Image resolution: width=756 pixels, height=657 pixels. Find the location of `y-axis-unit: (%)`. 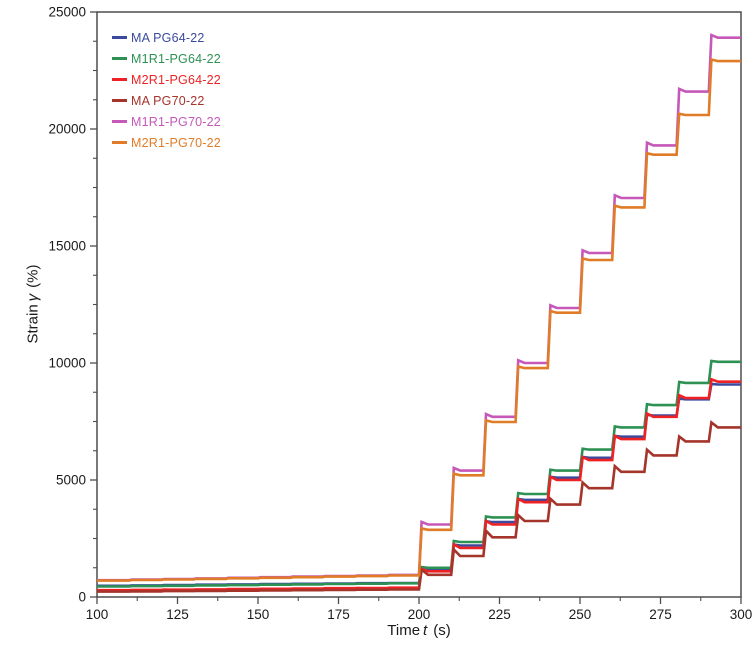

y-axis-unit: (%) is located at coordinates (33, 276).